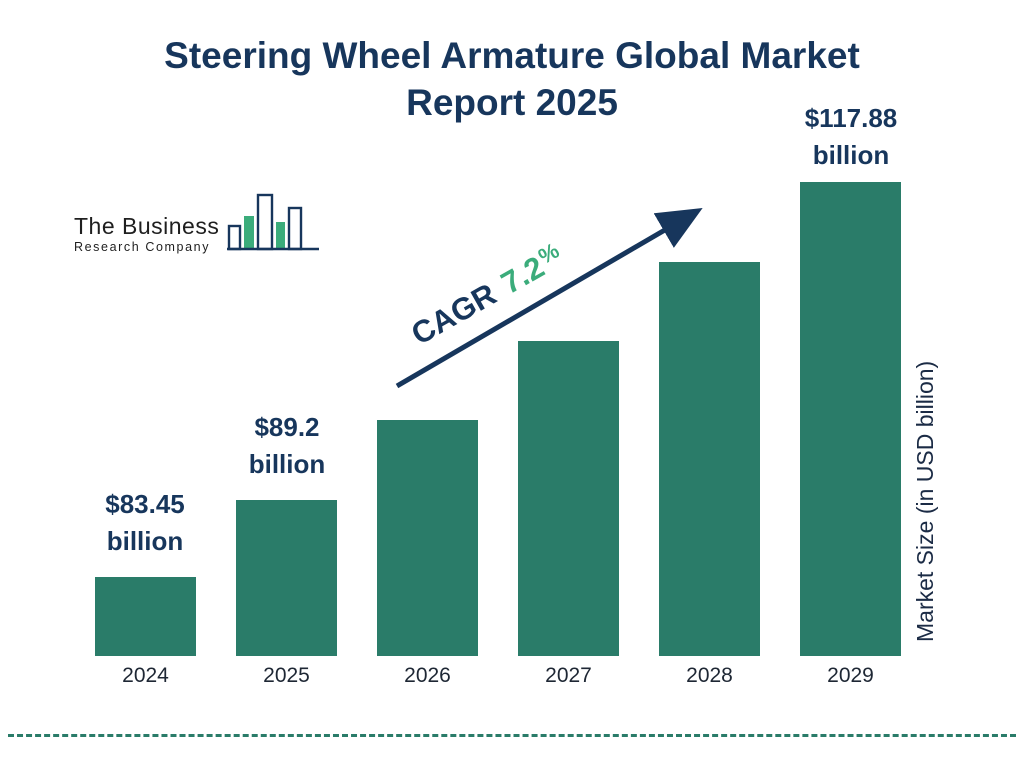  I want to click on value-unit-2025: billion, so click(287, 464).